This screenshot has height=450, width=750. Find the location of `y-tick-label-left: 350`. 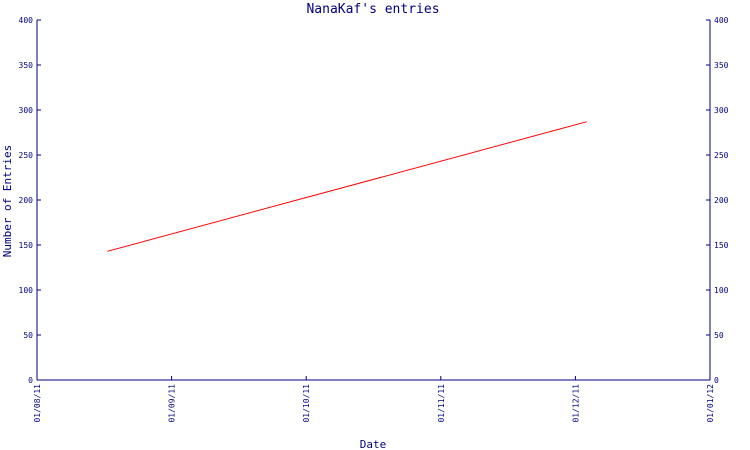

y-tick-label-left: 350 is located at coordinates (26, 65).